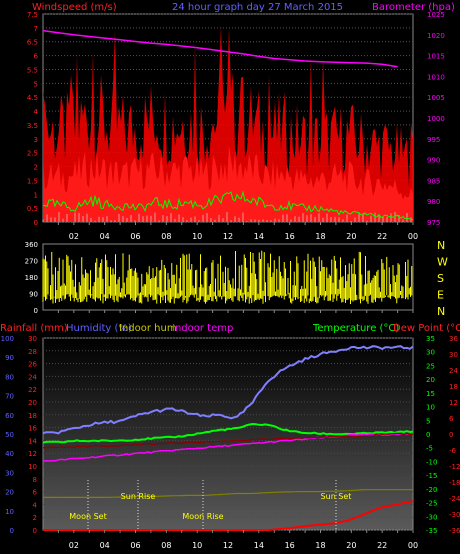 Image resolution: width=460 pixels, height=554 pixels. Describe the element at coordinates (433, 181) in the screenshot. I see `barometer-tick-label: 985` at that location.